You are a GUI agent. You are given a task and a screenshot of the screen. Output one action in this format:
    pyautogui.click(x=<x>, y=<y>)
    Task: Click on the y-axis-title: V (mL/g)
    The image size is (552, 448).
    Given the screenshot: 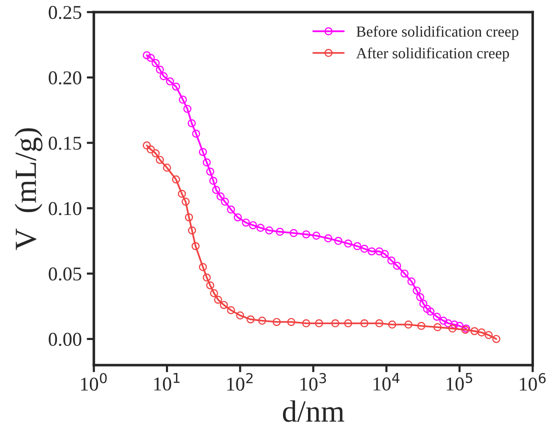 What is the action you would take?
    pyautogui.click(x=28, y=189)
    